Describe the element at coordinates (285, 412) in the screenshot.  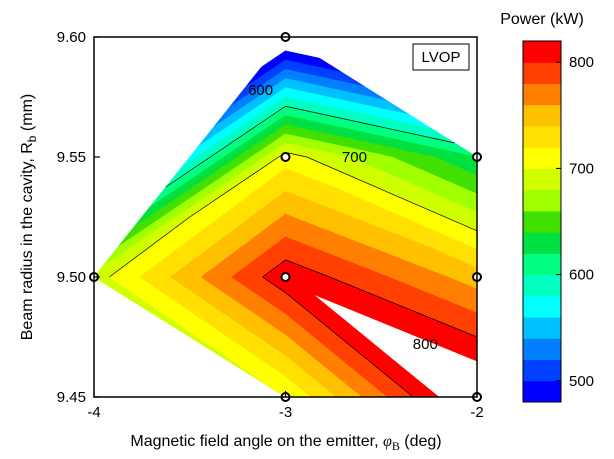
I see `x-tick-label: -3` at that location.